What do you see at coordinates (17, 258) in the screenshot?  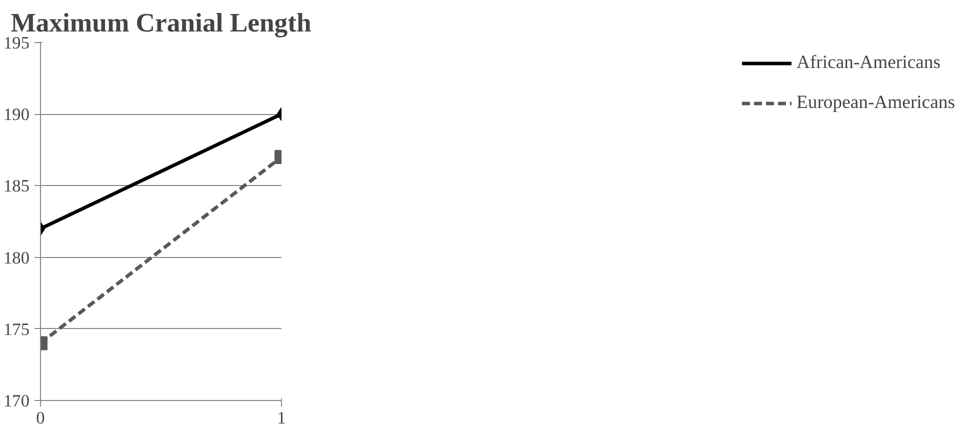 I see `y-tick-label: 180` at bounding box center [17, 258].